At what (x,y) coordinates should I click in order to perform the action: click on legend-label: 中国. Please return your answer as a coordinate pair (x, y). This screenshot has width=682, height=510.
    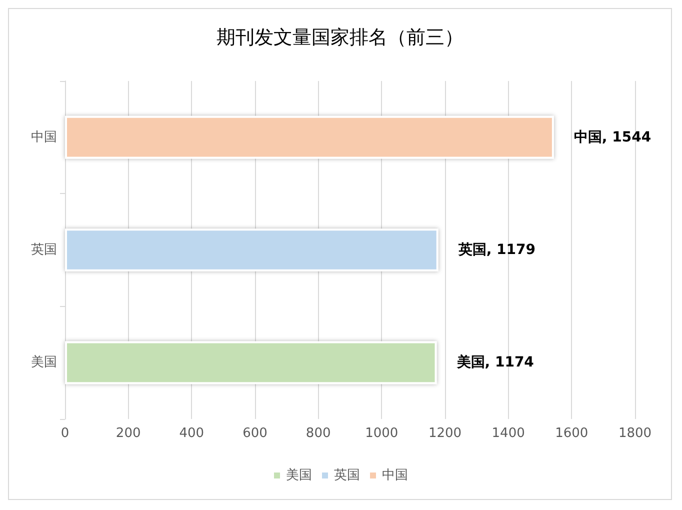
    Looking at the image, I should click on (395, 475).